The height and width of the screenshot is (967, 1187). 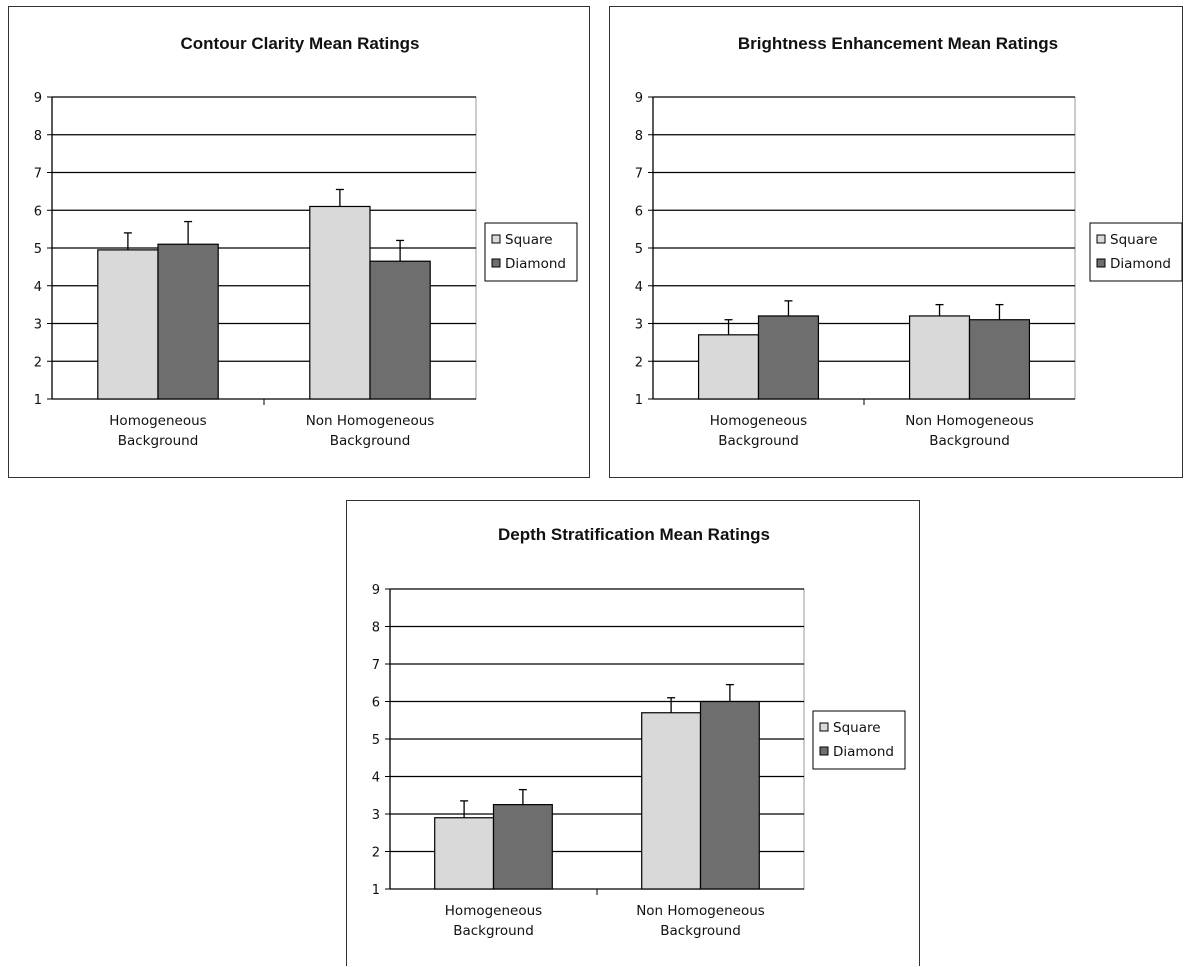 I want to click on chart-title: Depth Stratification Mean Ratings, so click(x=634, y=534).